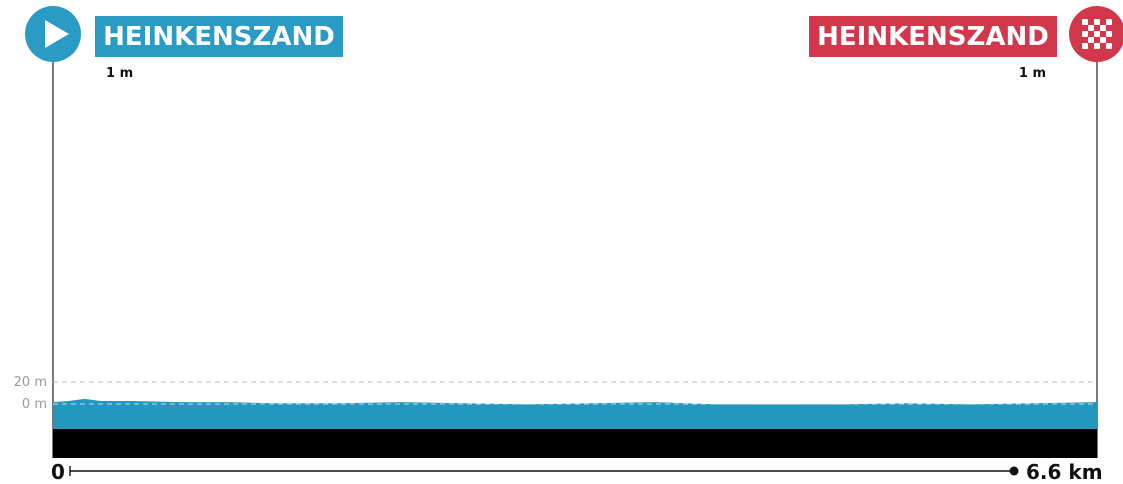 The height and width of the screenshot is (484, 1123). I want to click on finish-name: HEINKENSZAND, so click(933, 37).